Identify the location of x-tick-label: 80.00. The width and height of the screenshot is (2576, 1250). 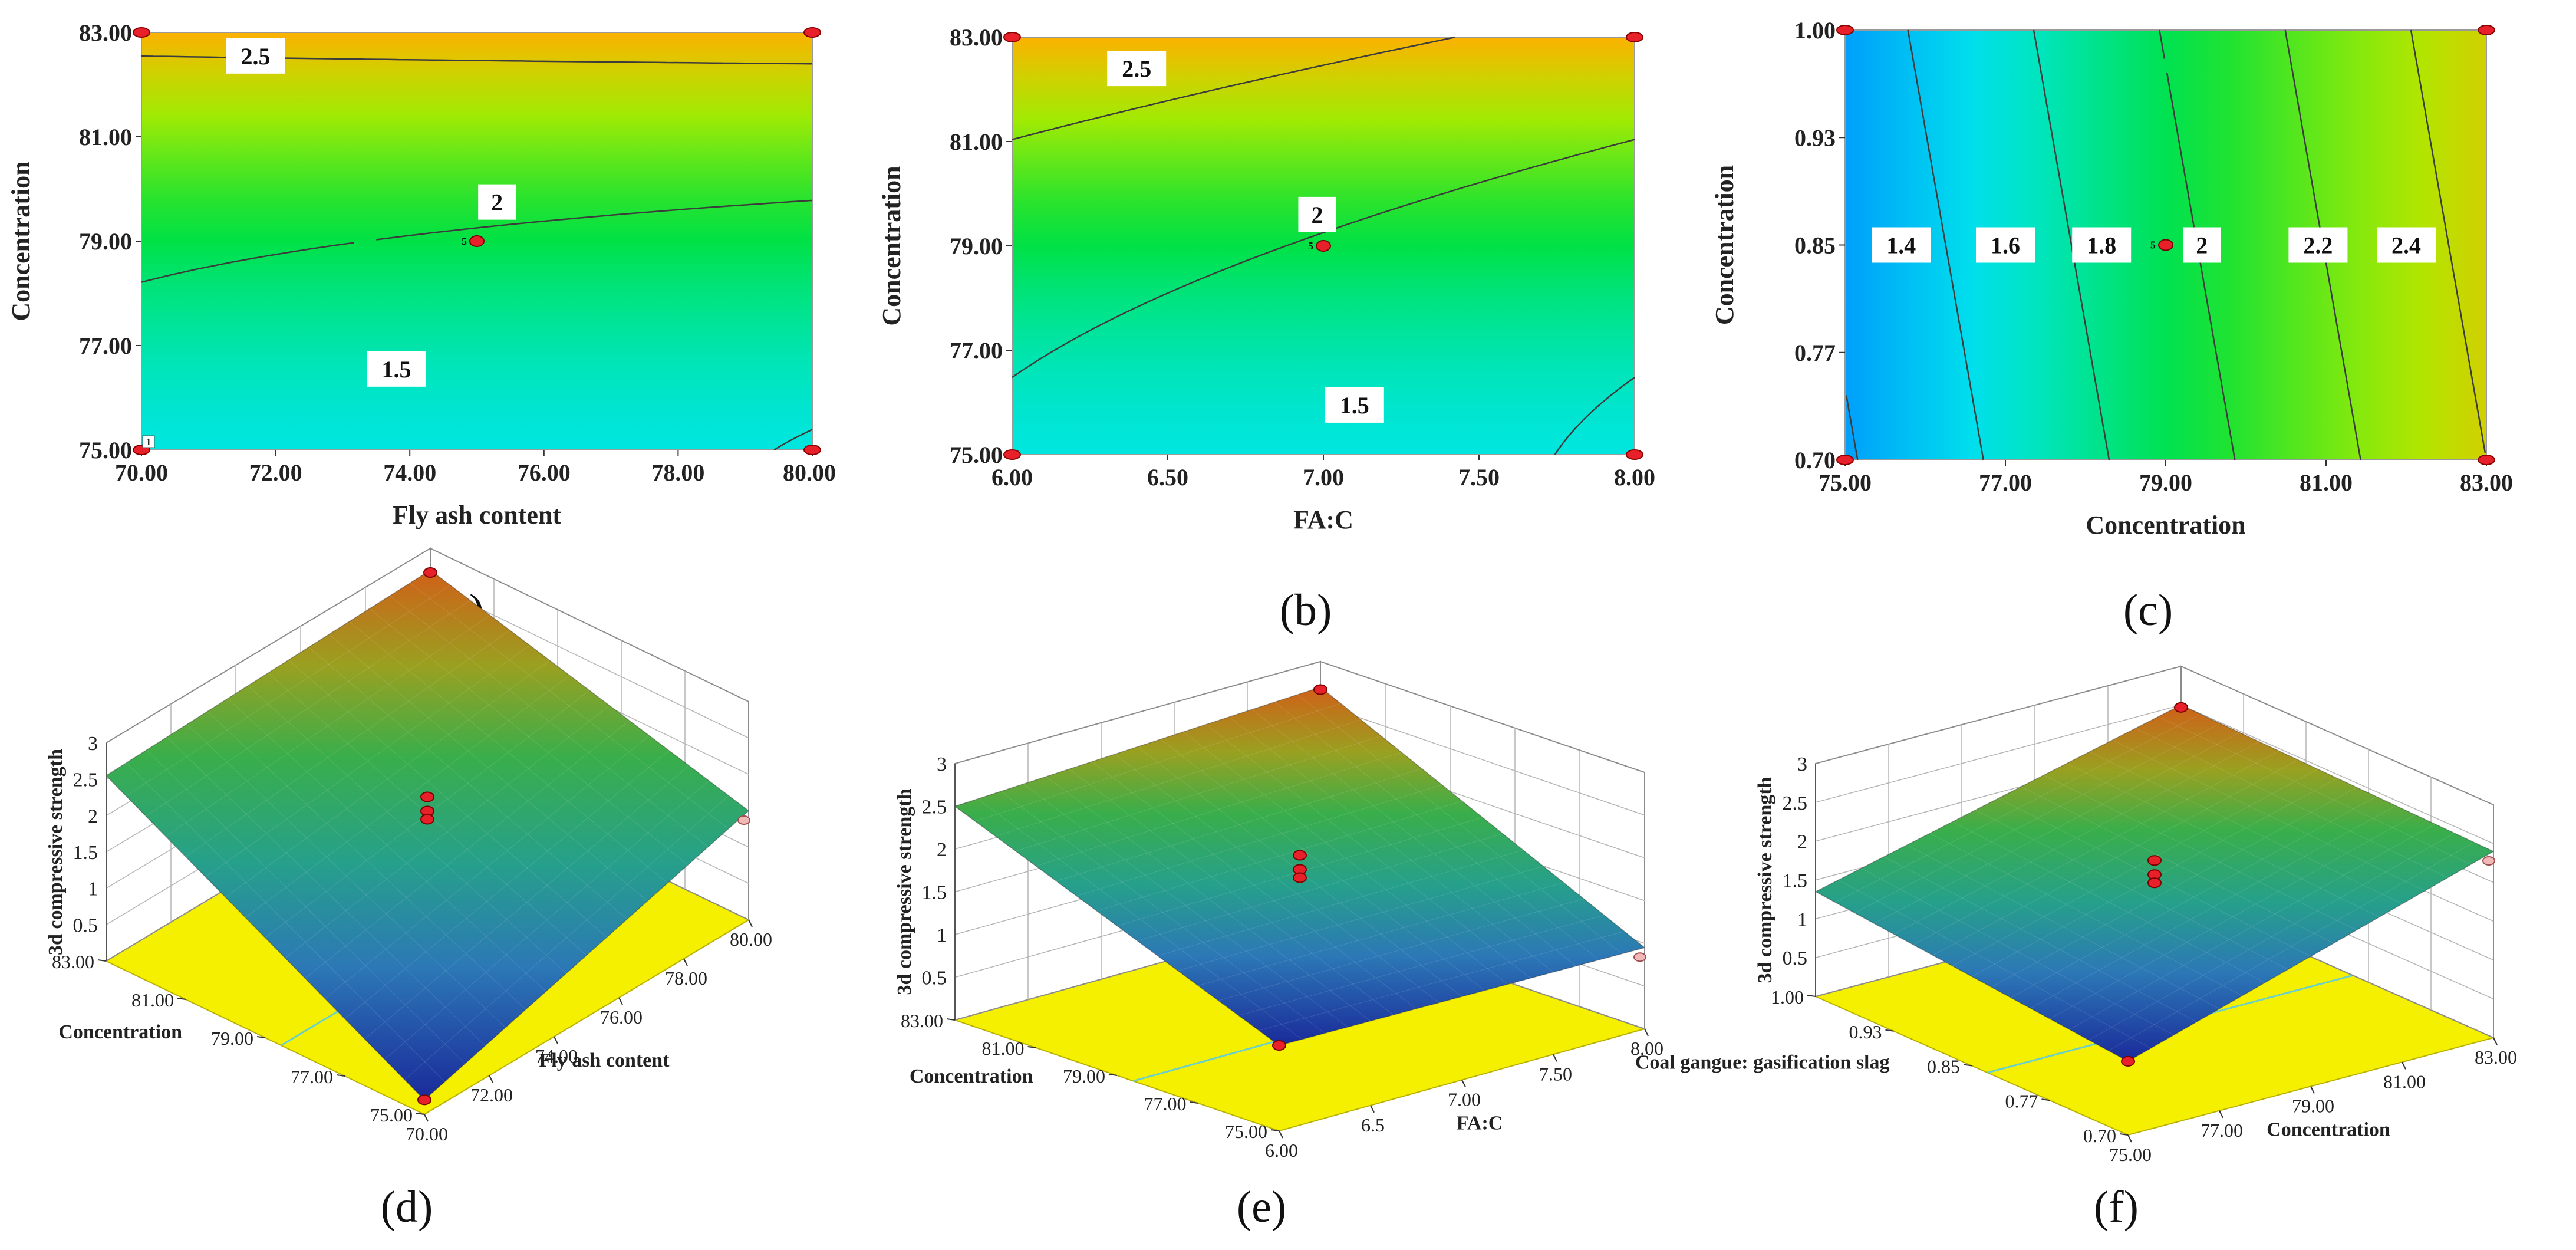
(809, 473).